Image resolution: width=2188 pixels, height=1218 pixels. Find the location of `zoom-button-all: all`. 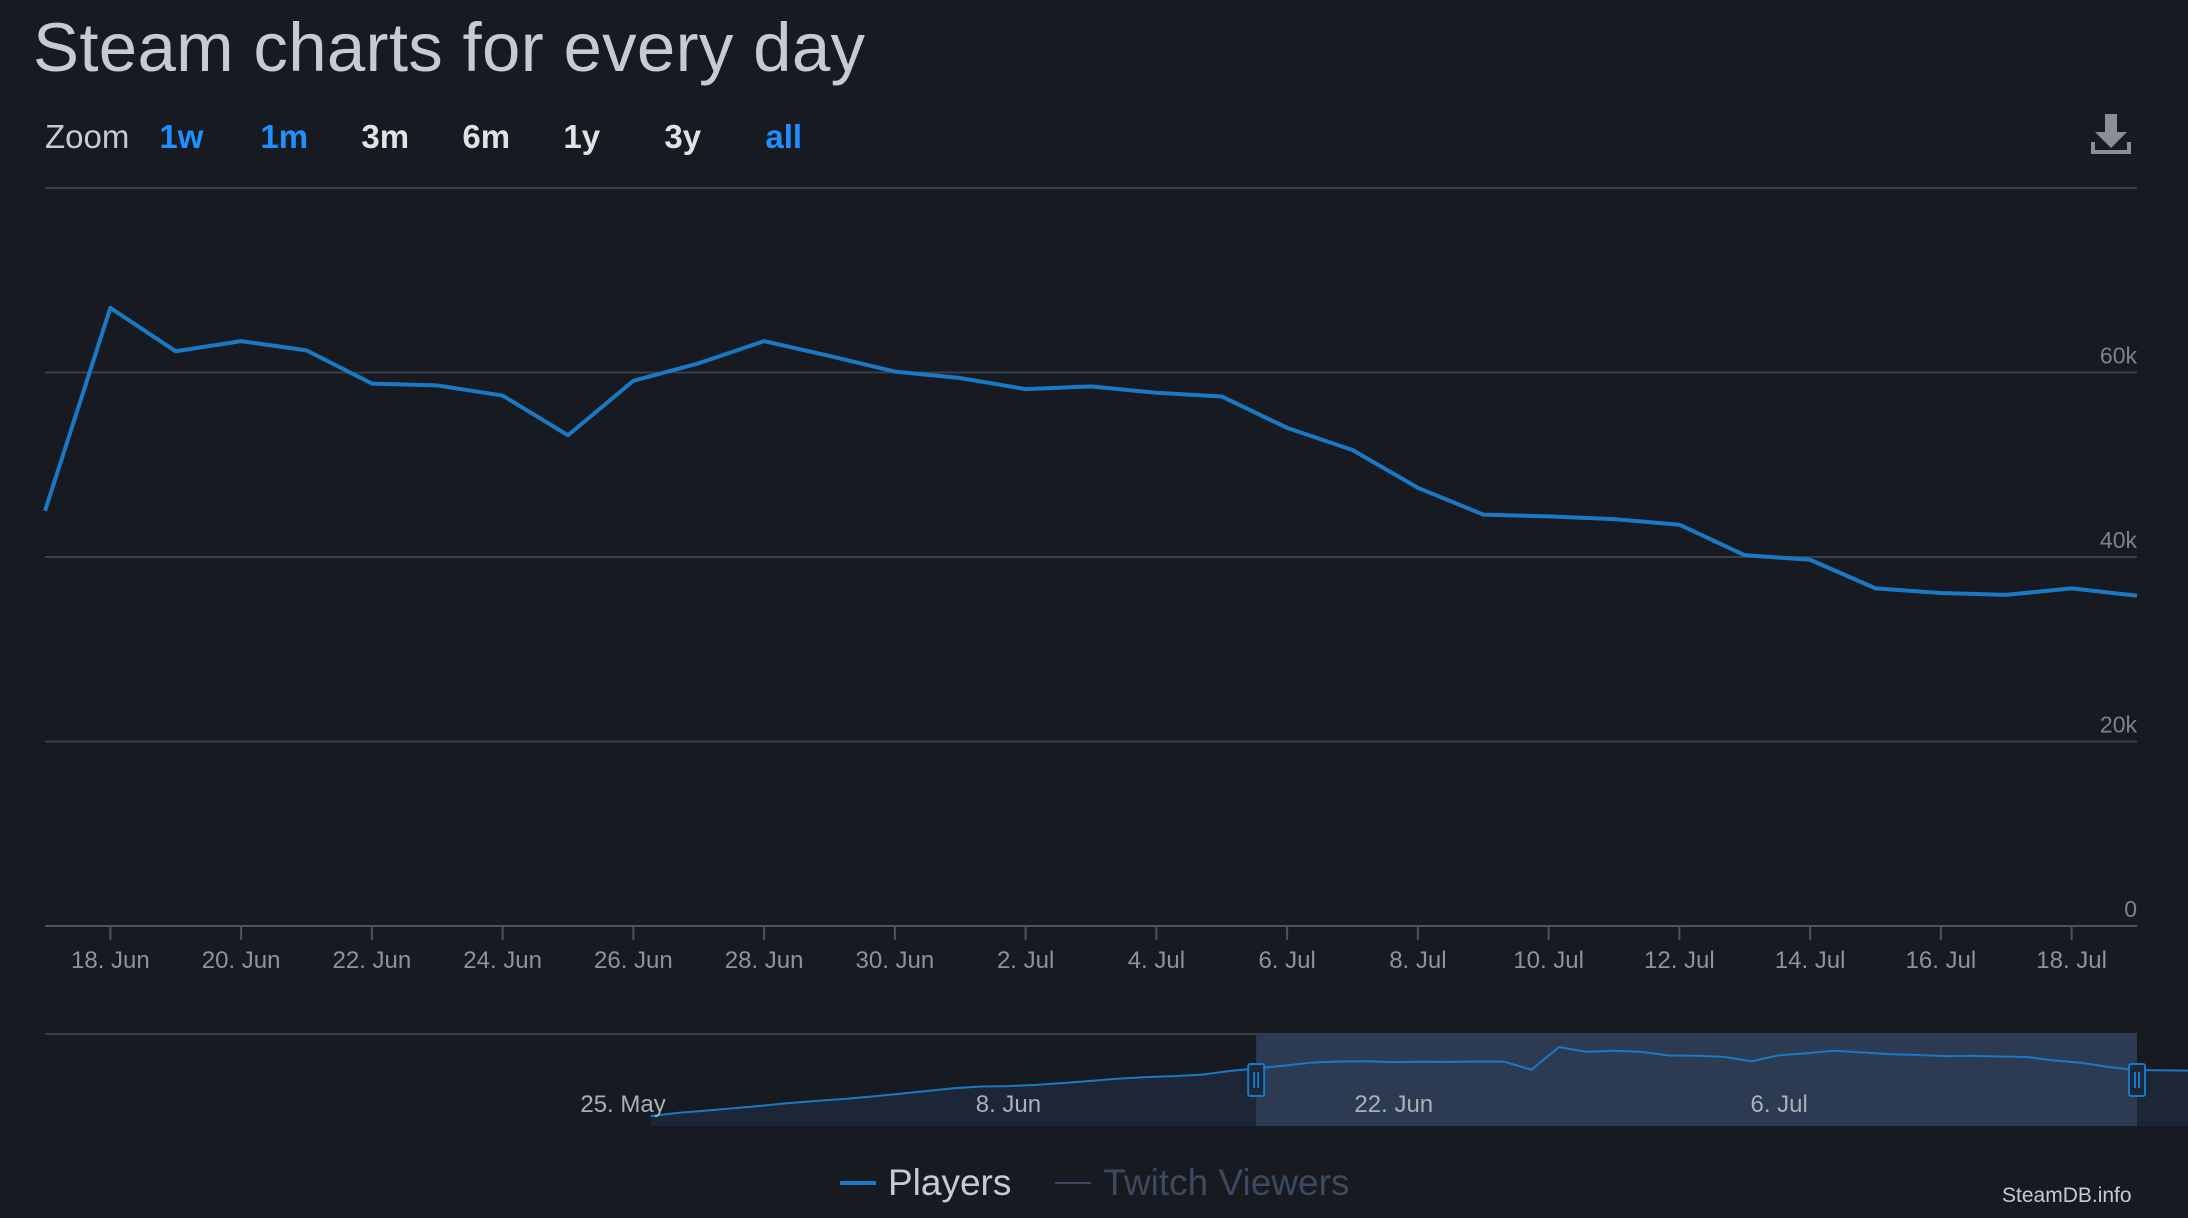

zoom-button-all: all is located at coordinates (784, 136).